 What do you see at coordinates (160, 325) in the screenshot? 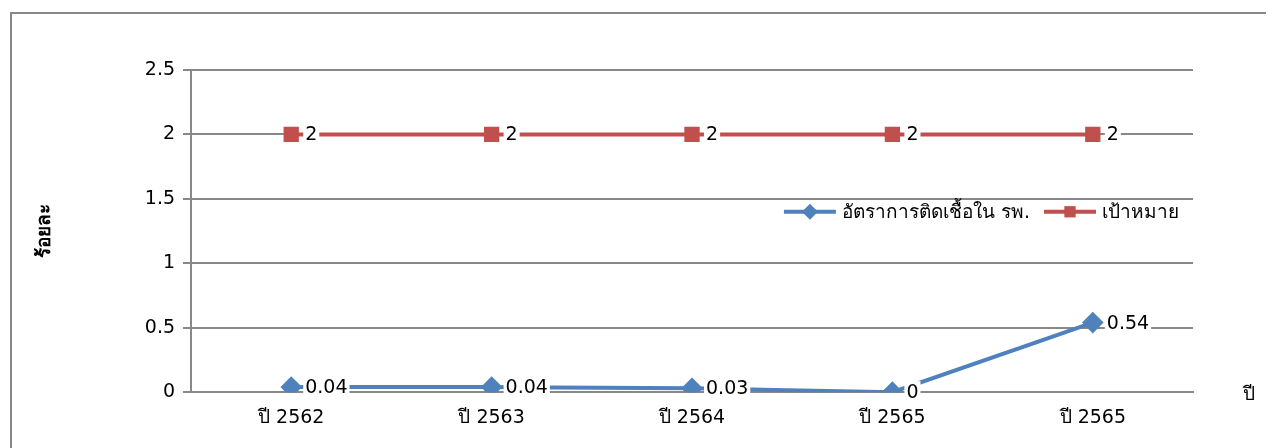
I see `y-tick-label: 0.5` at bounding box center [160, 325].